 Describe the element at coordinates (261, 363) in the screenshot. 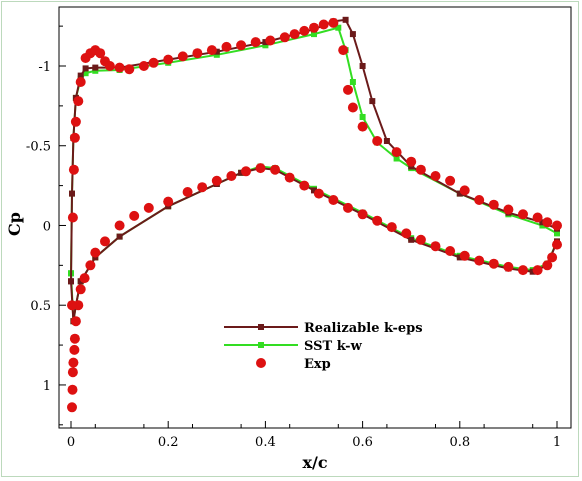

I see `legend-marker-exp` at that location.